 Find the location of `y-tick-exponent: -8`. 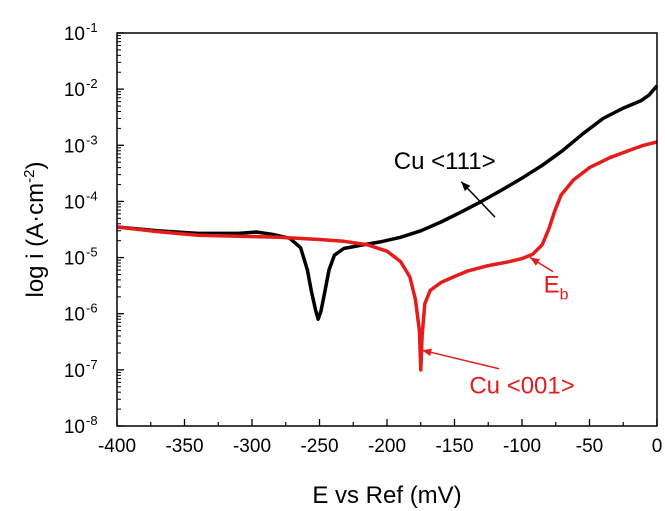

y-tick-exponent: -8 is located at coordinates (92, 420).